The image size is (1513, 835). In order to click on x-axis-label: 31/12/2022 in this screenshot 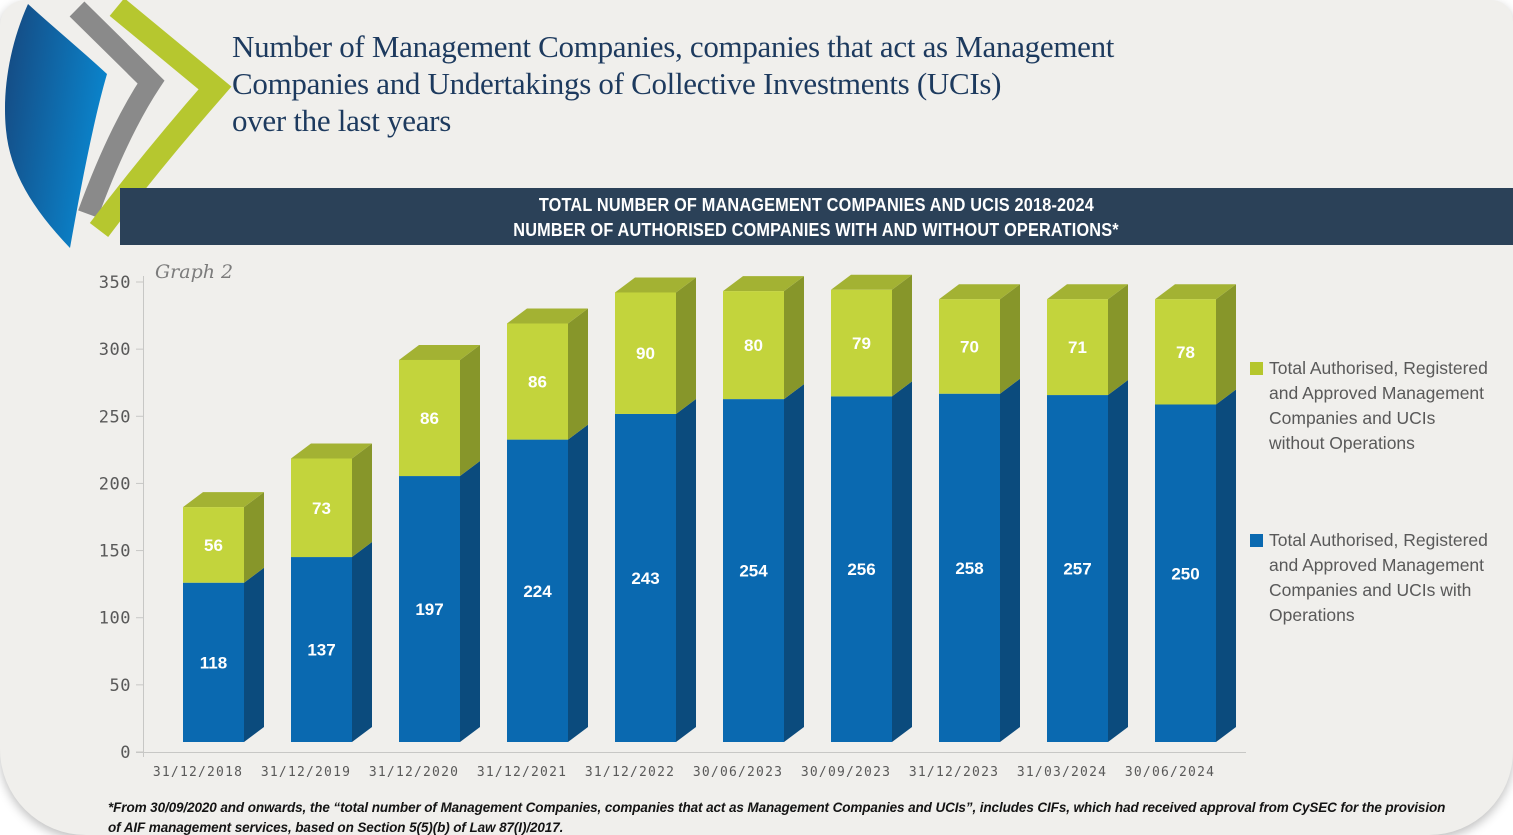, I will do `click(630, 772)`.